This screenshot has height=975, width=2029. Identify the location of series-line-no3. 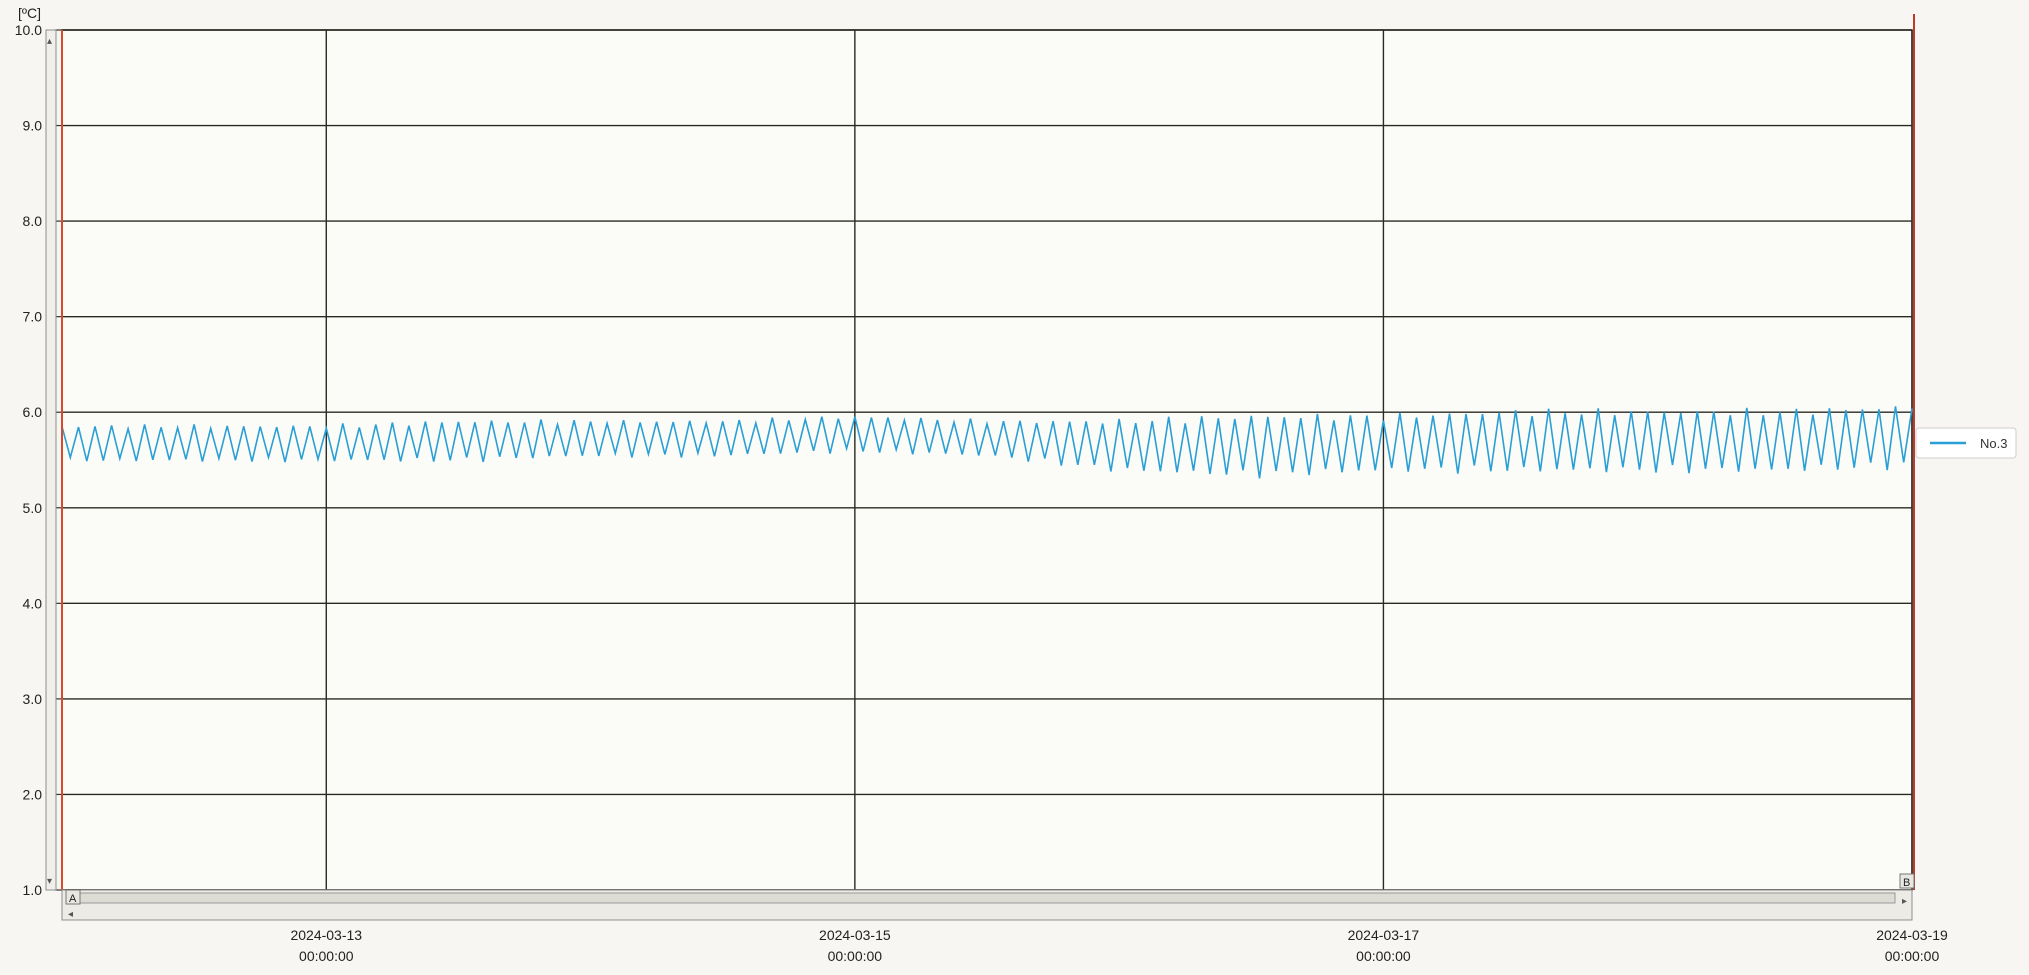
(987, 442).